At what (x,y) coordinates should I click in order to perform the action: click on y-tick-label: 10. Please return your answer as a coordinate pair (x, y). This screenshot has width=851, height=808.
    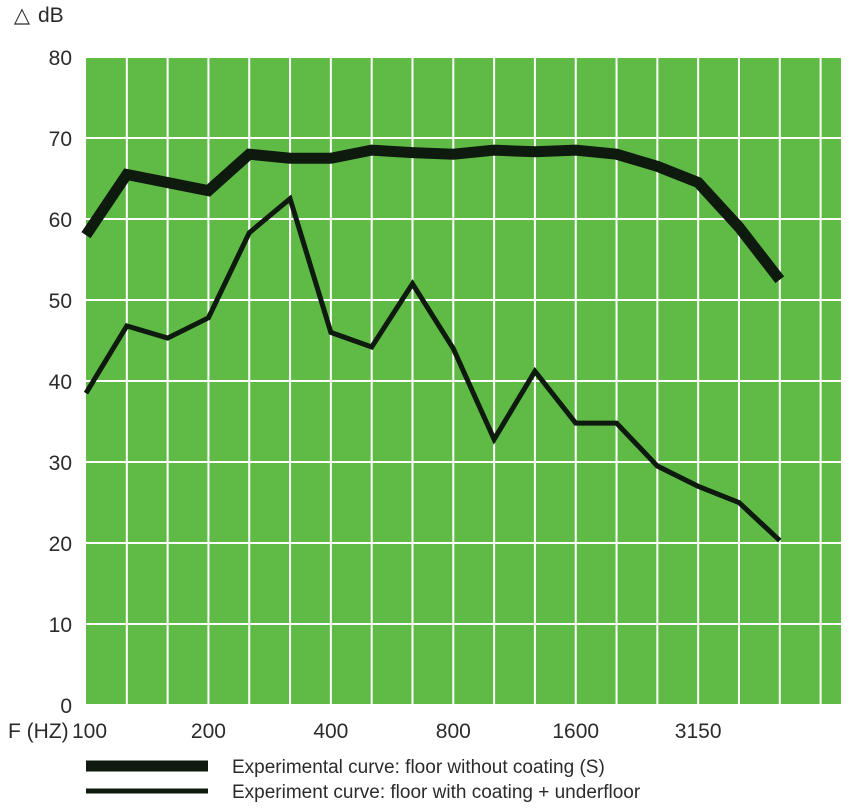
    Looking at the image, I should click on (60, 625).